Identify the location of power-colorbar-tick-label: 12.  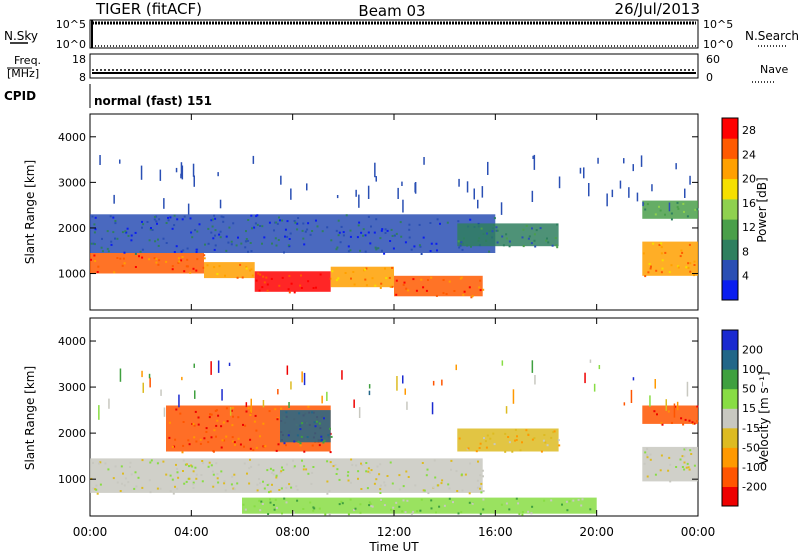
(749, 227).